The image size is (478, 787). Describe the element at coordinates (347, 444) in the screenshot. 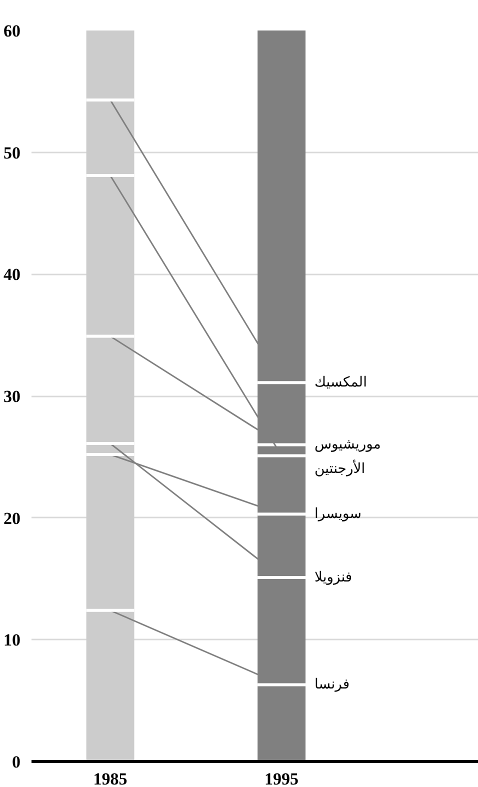

I see `text: موريشيوس` at that location.